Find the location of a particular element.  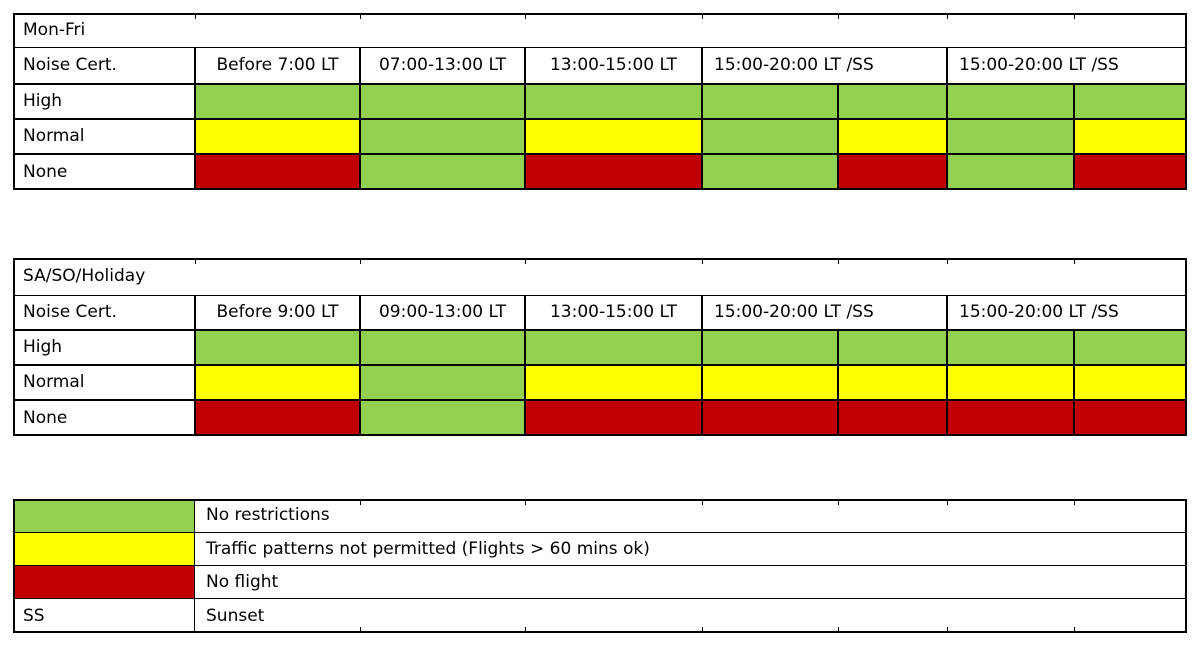

column-header: 09:00-13:00 LT is located at coordinates (442, 312).